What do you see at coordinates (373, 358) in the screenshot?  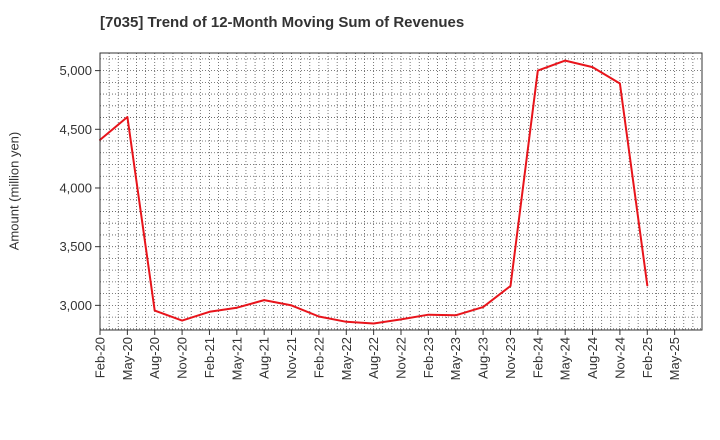 I see `x-tick-label: Aug-22` at bounding box center [373, 358].